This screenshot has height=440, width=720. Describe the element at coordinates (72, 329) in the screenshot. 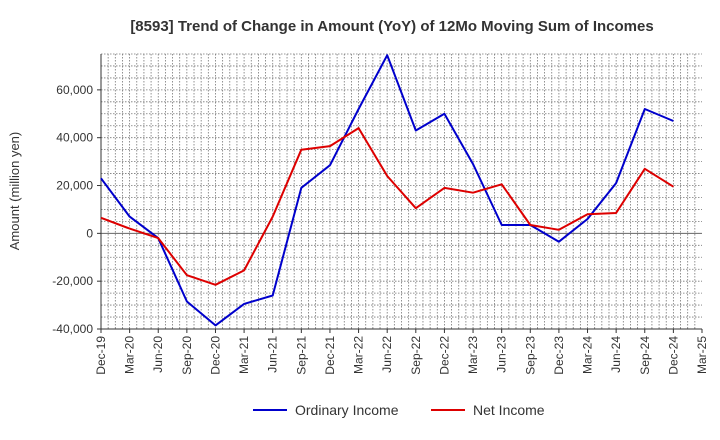

I see `y-tick-label: -40,000` at that location.